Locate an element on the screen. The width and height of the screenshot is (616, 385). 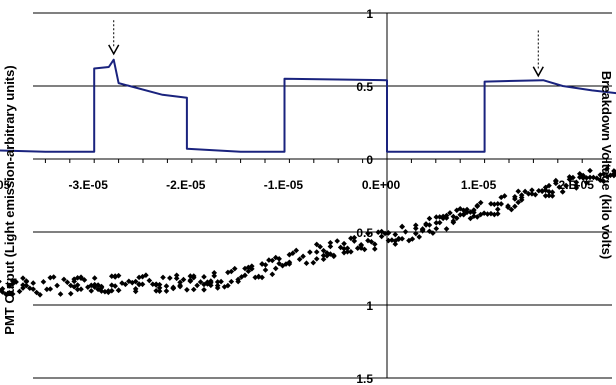
x-tick-label: -2.E-05 is located at coordinates (186, 185).